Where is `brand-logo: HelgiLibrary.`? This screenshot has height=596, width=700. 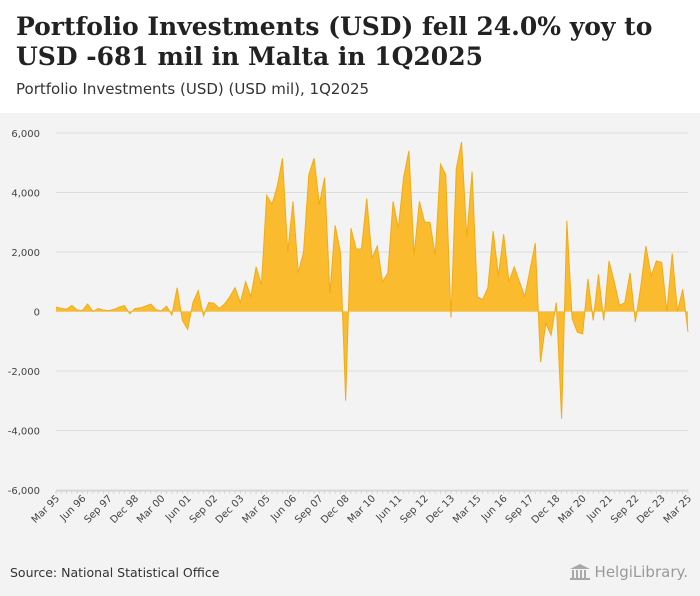
brand-logo: HelgiLibrary. is located at coordinates (628, 572).